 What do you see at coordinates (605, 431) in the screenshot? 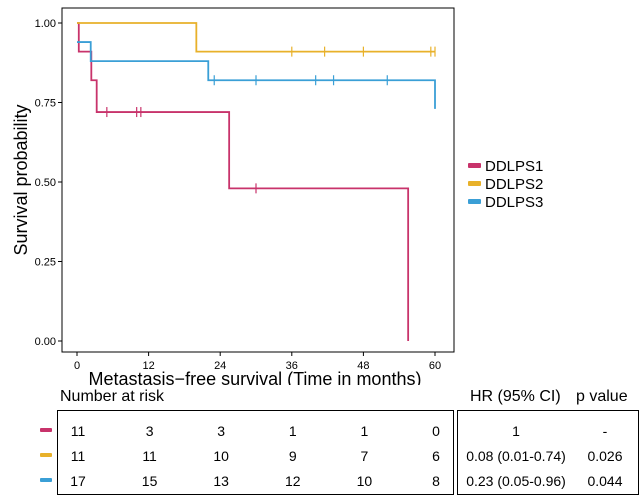
I see `p-value: -` at bounding box center [605, 431].